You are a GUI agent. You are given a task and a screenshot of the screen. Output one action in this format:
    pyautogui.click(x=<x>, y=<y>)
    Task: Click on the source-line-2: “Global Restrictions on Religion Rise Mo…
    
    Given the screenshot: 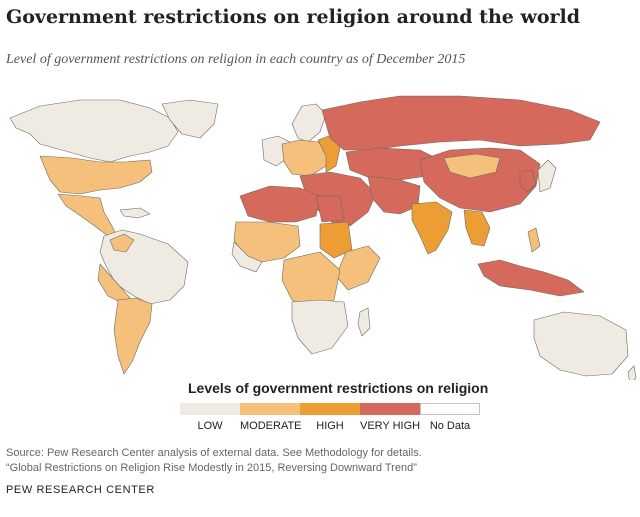 What is the action you would take?
    pyautogui.click(x=211, y=468)
    